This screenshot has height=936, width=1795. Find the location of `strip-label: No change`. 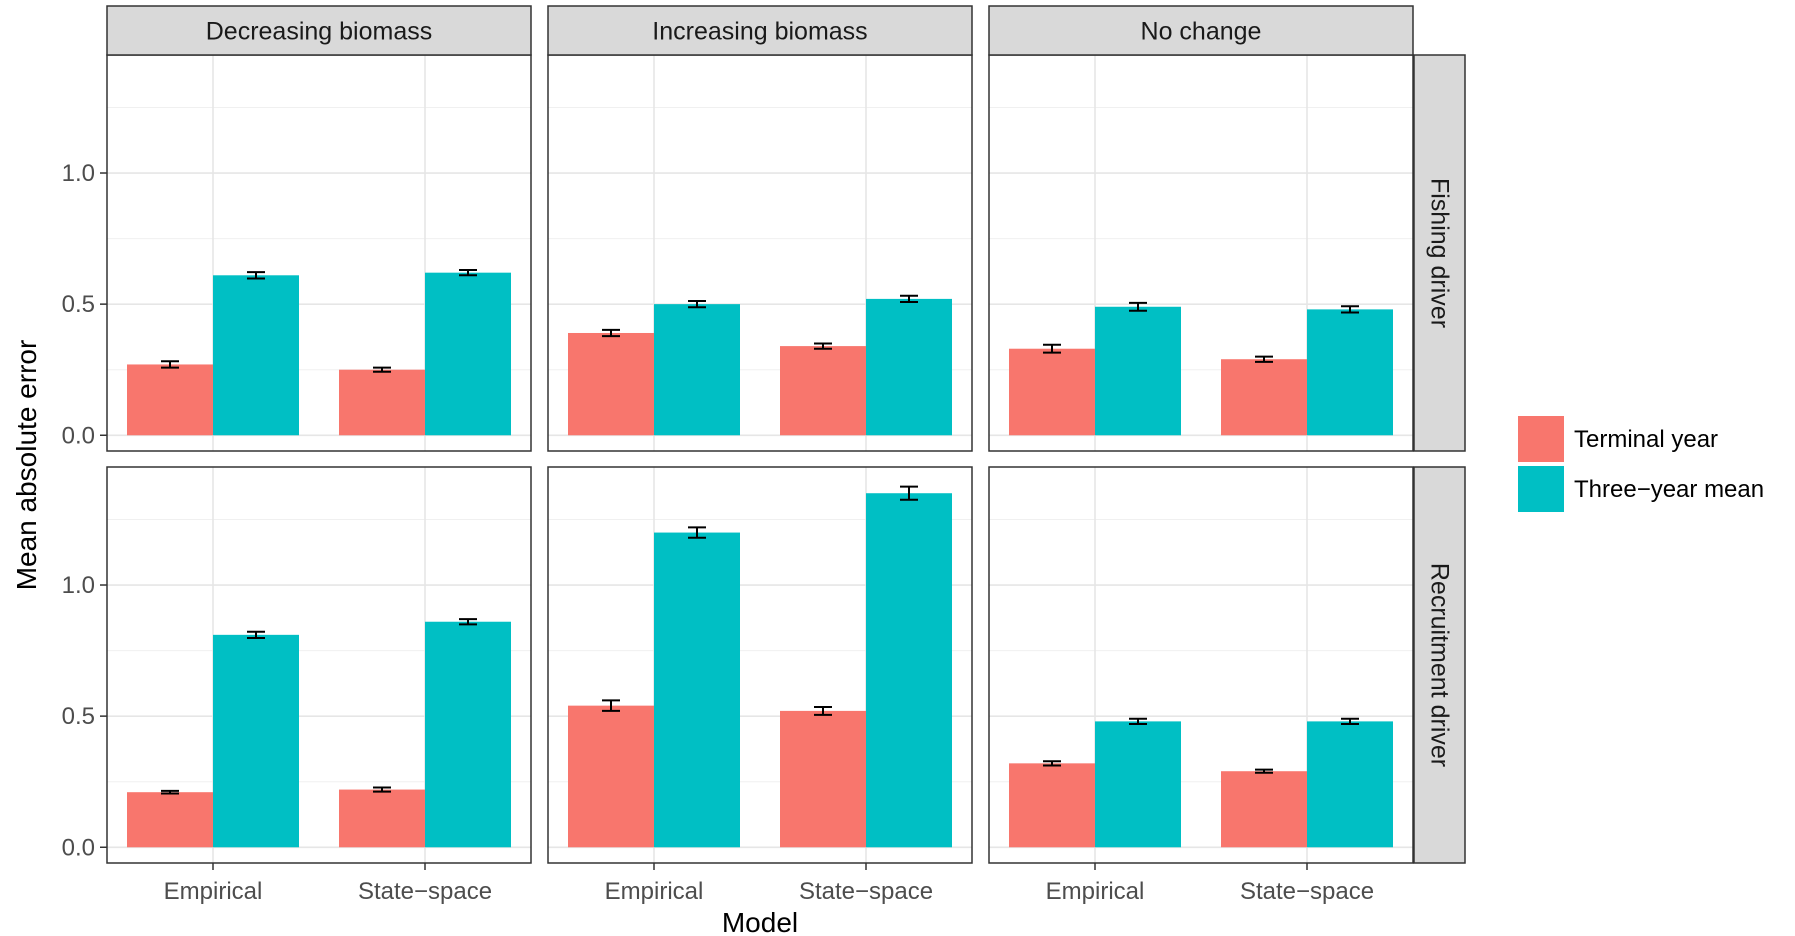

strip-label: No change is located at coordinates (1201, 32).